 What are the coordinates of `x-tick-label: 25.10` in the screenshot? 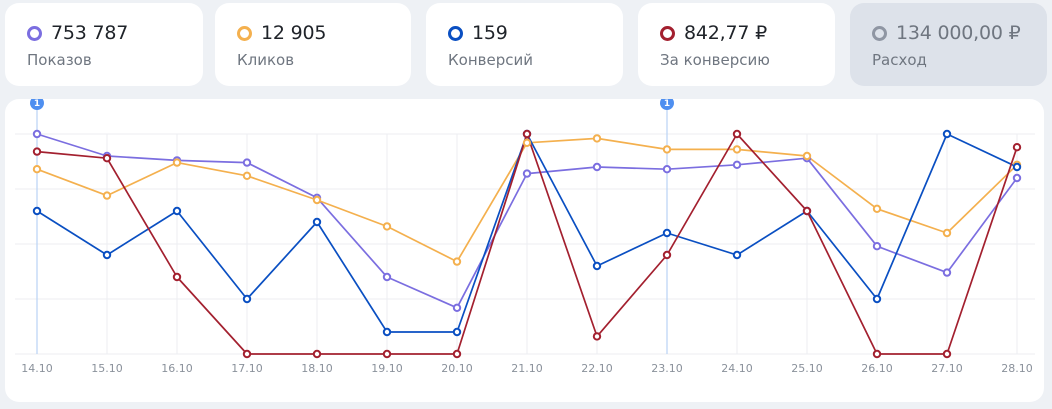 It's located at (807, 368).